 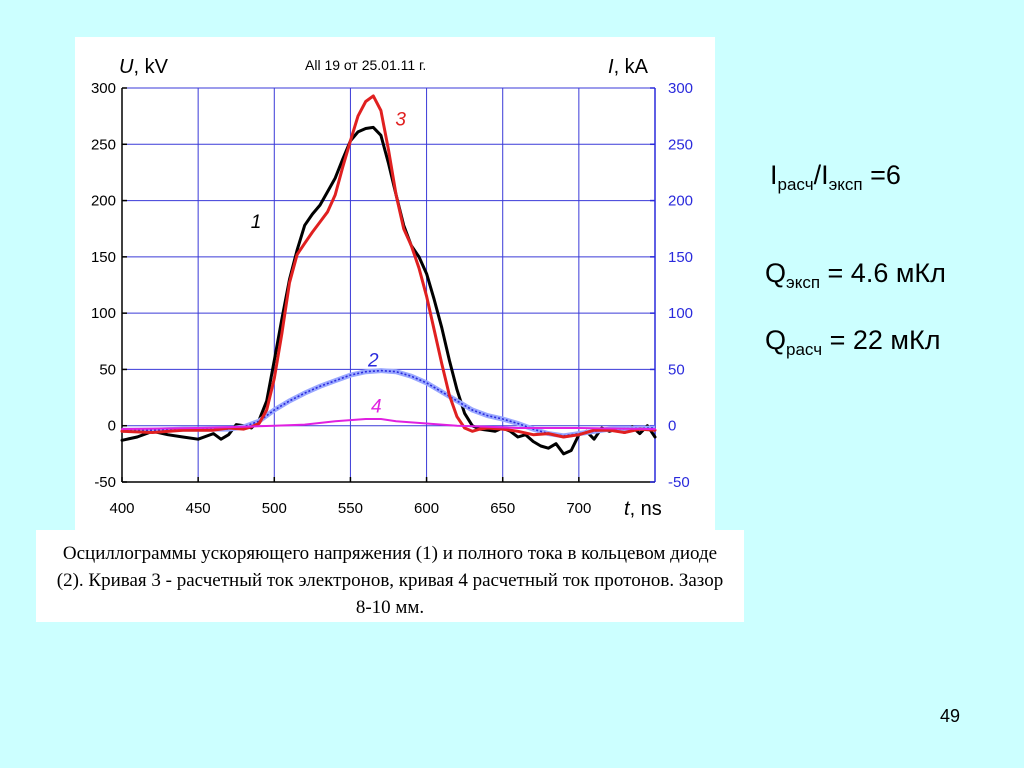 What do you see at coordinates (103, 88) in the screenshot?
I see `tick-label-left: 300` at bounding box center [103, 88].